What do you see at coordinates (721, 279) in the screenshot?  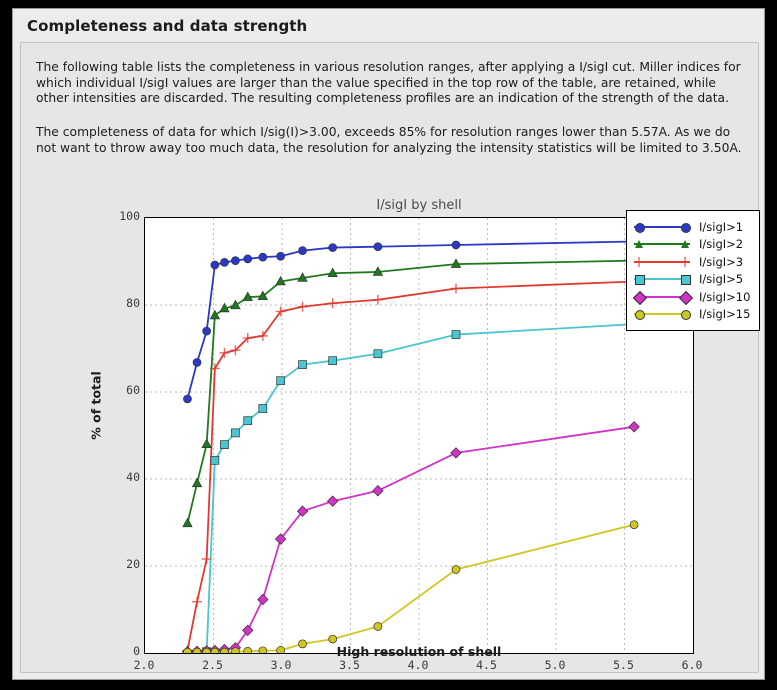 I see `legend-label: I/sigI>5` at bounding box center [721, 279].